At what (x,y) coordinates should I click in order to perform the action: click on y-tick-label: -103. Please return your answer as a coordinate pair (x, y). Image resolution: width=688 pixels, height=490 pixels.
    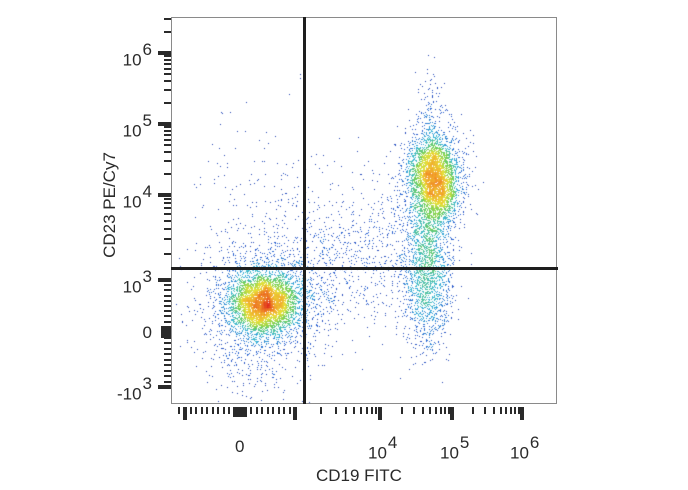
    Looking at the image, I should click on (134, 389).